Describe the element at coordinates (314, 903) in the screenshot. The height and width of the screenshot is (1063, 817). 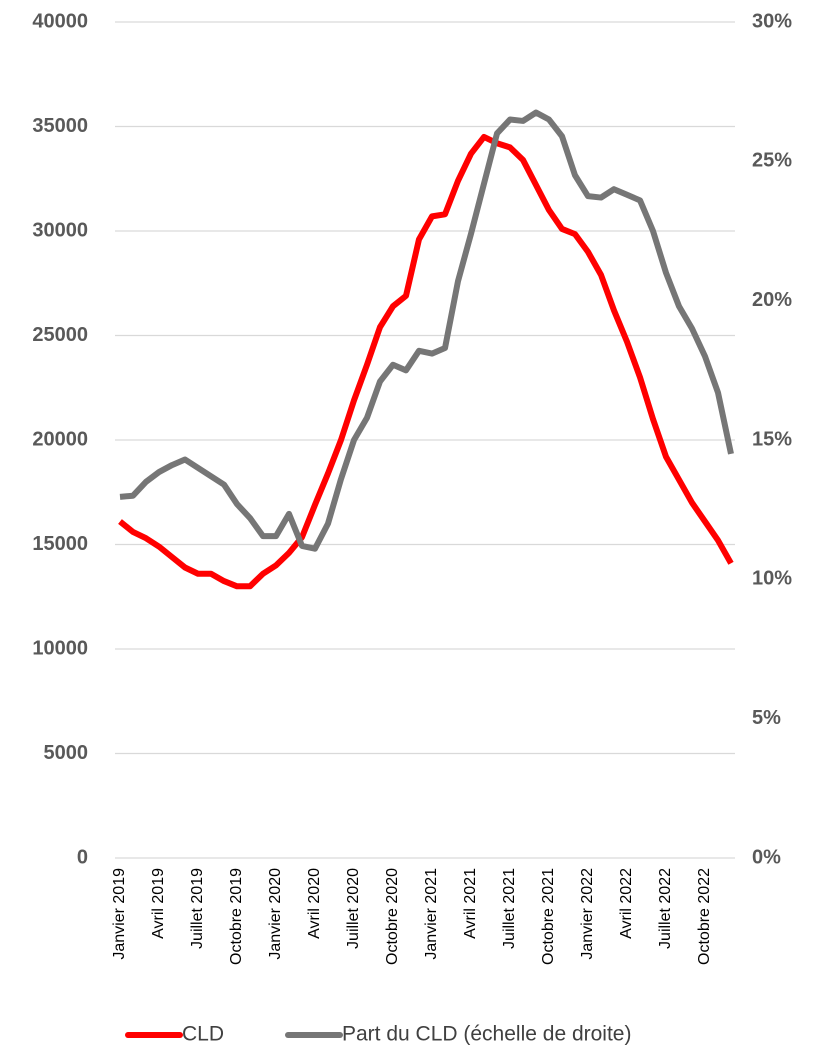
I see `x-tick-label: Avril 2020` at that location.